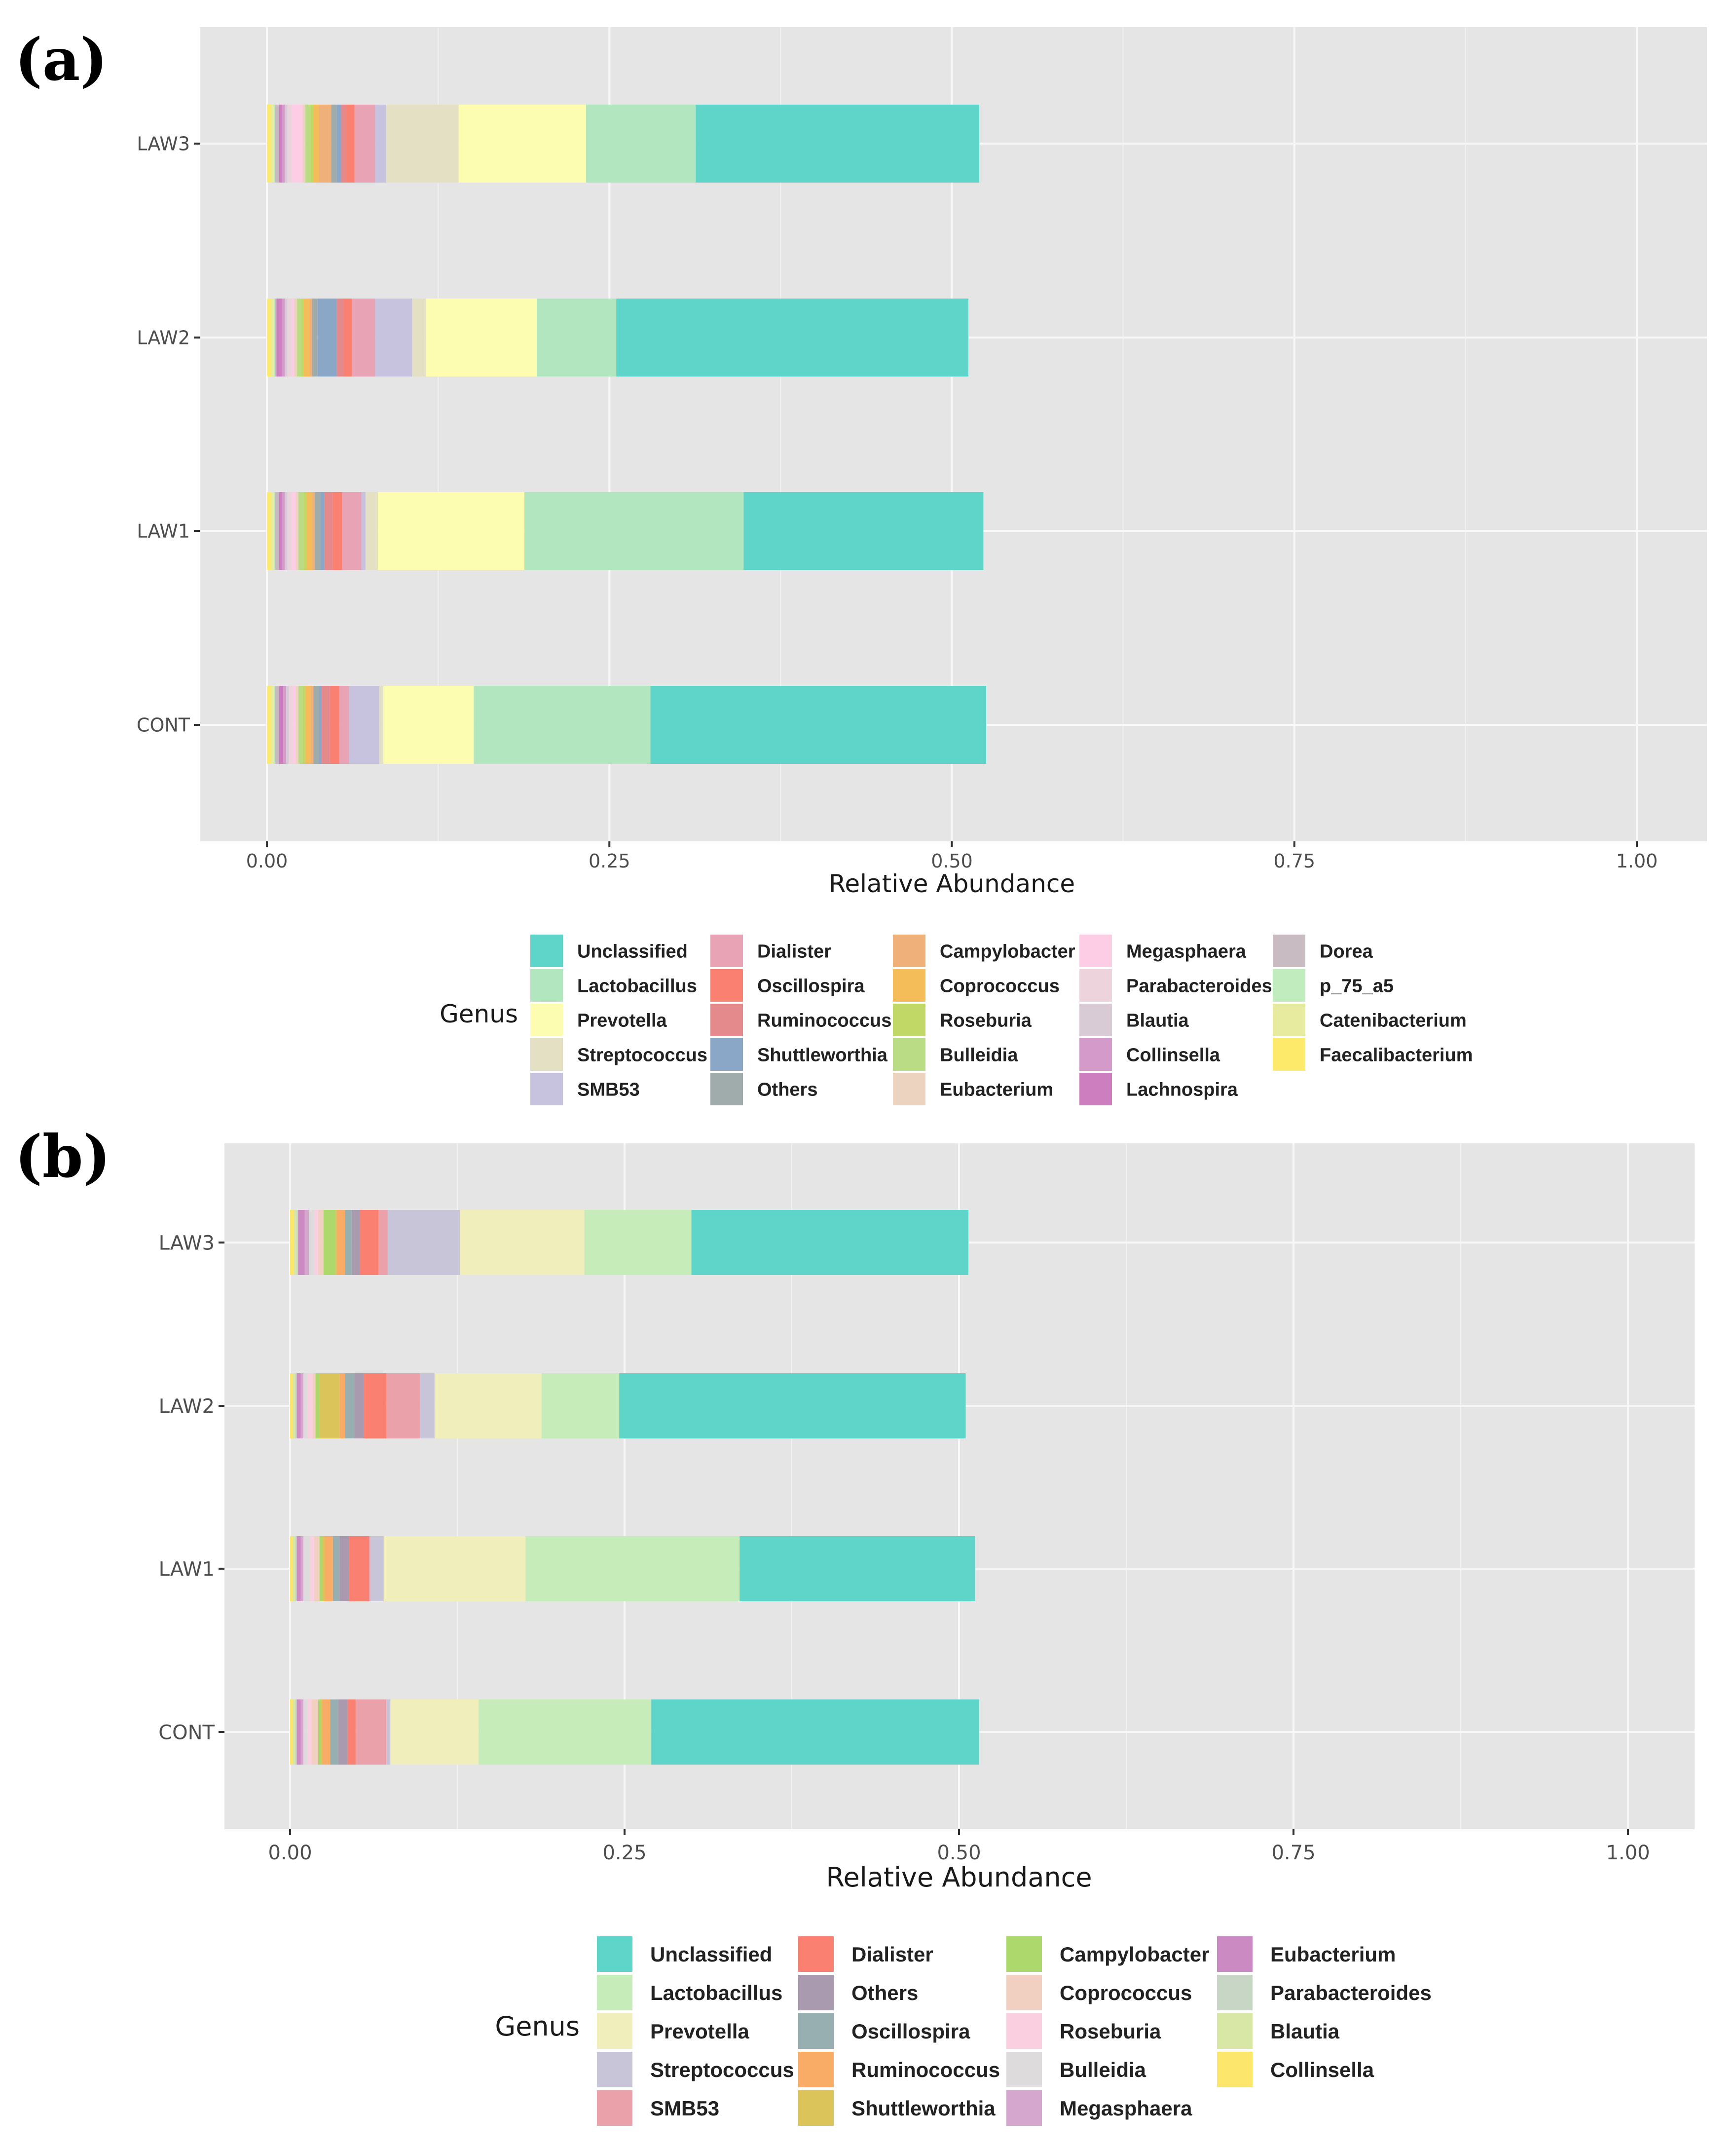 This screenshot has width=1736, height=2148. Describe the element at coordinates (273, 725) in the screenshot. I see `bar-segment-cont-catenibacterium` at that location.